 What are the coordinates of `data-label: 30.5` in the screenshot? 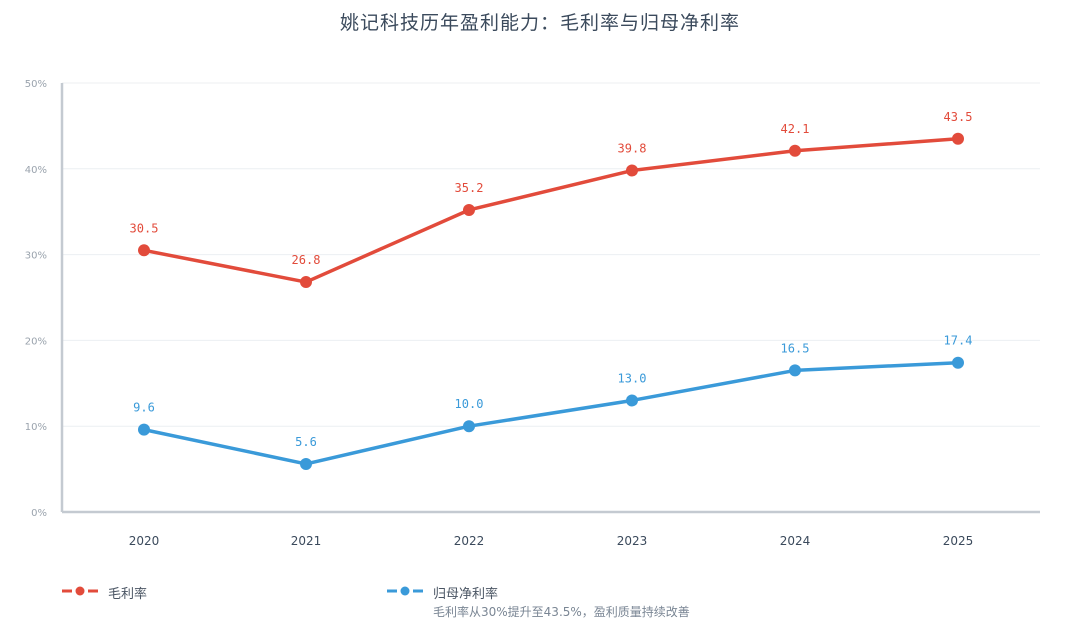 It's located at (144, 228).